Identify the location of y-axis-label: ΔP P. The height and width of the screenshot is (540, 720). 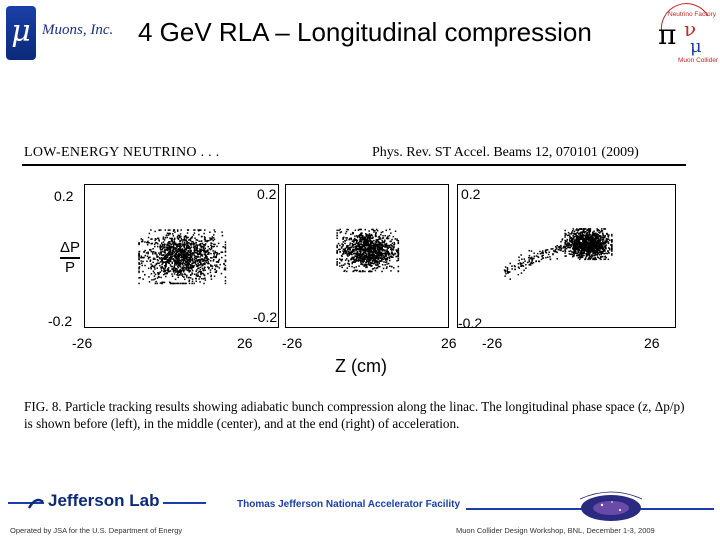
(70, 258).